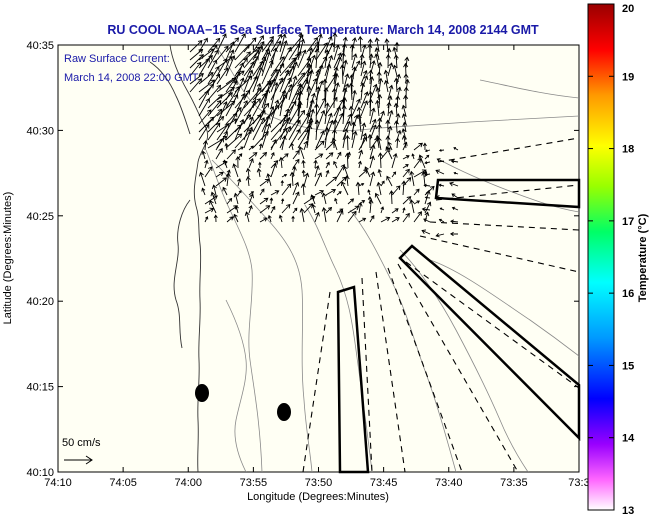 The image size is (651, 518). Describe the element at coordinates (449, 483) in the screenshot. I see `x-tick-label: 73:40` at that location.